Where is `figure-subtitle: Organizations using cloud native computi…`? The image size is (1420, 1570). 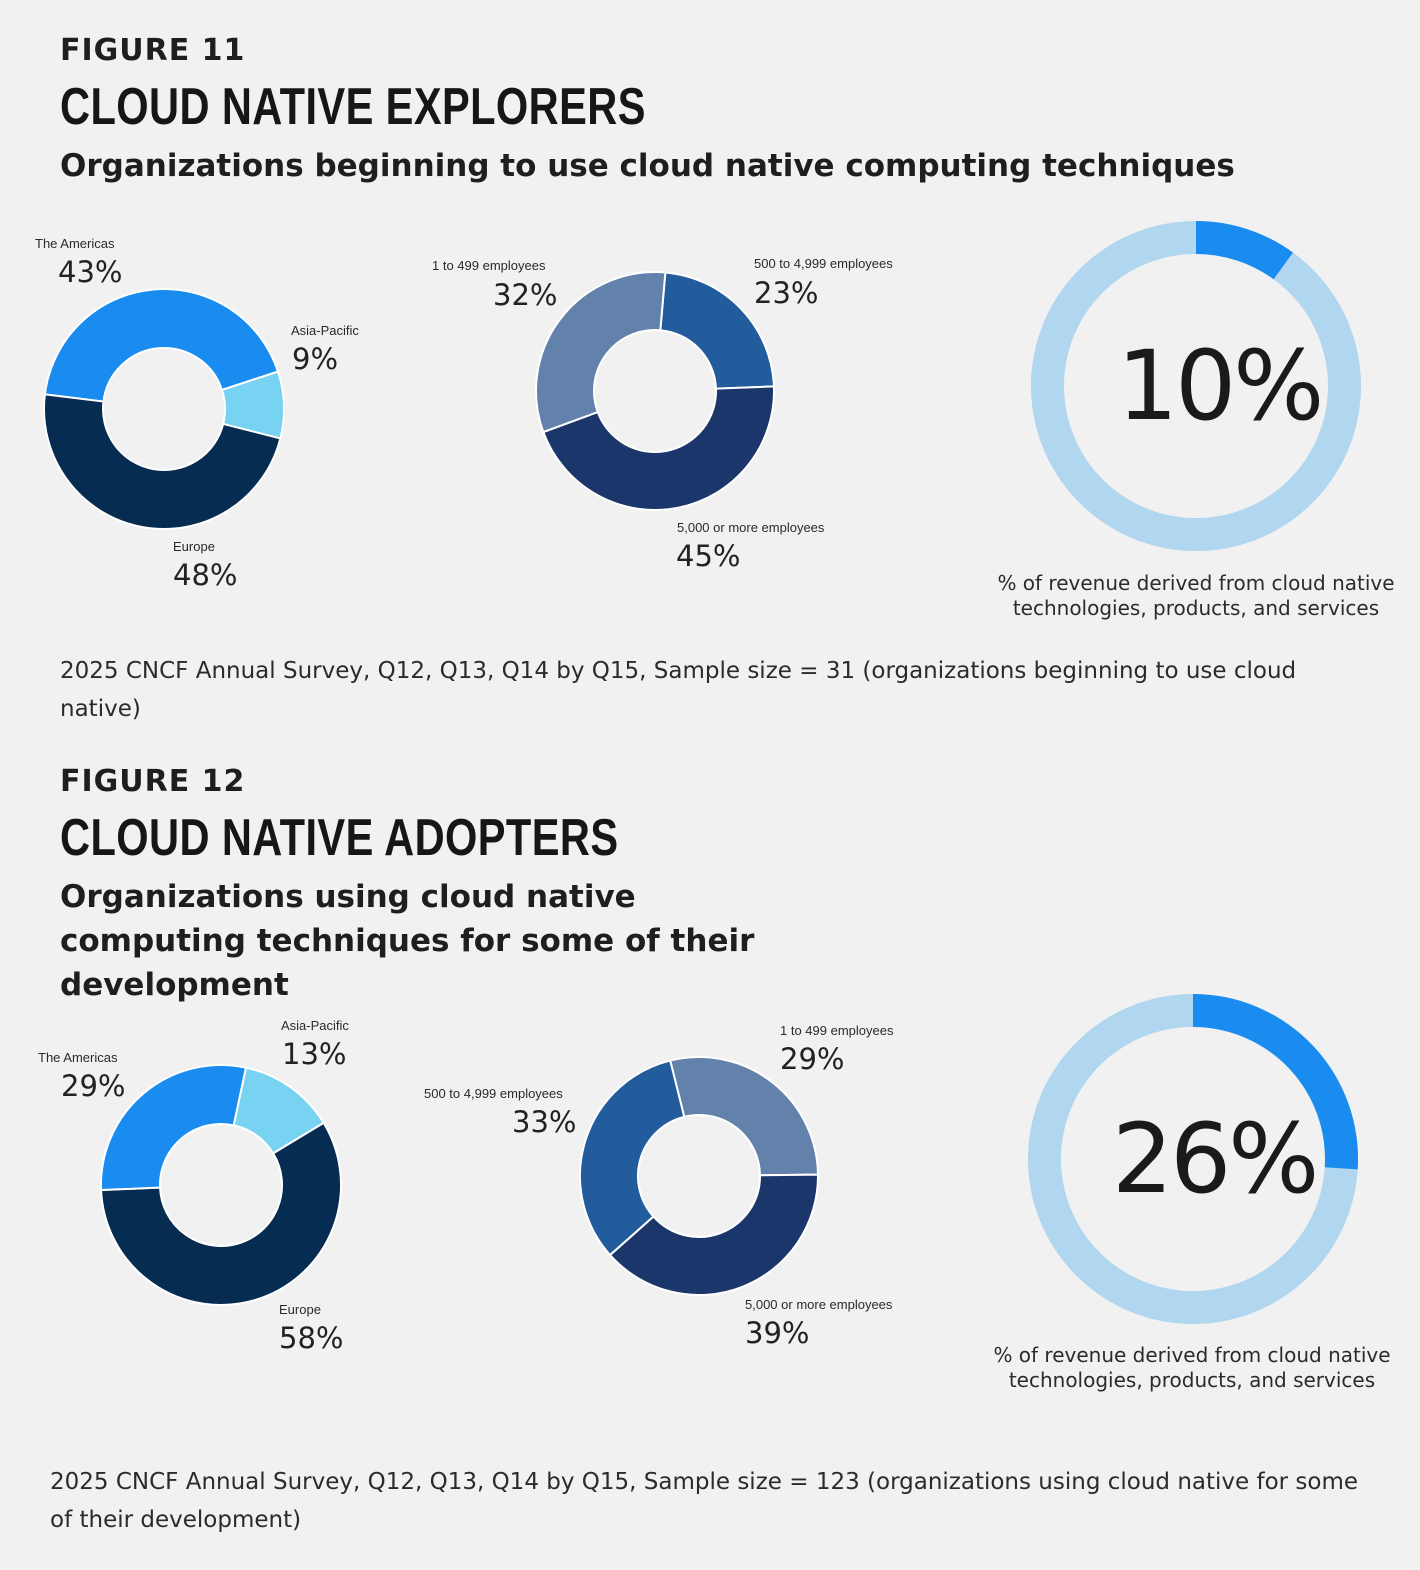
figure-subtitle: Organizations using cloud native computi… is located at coordinates (407, 941).